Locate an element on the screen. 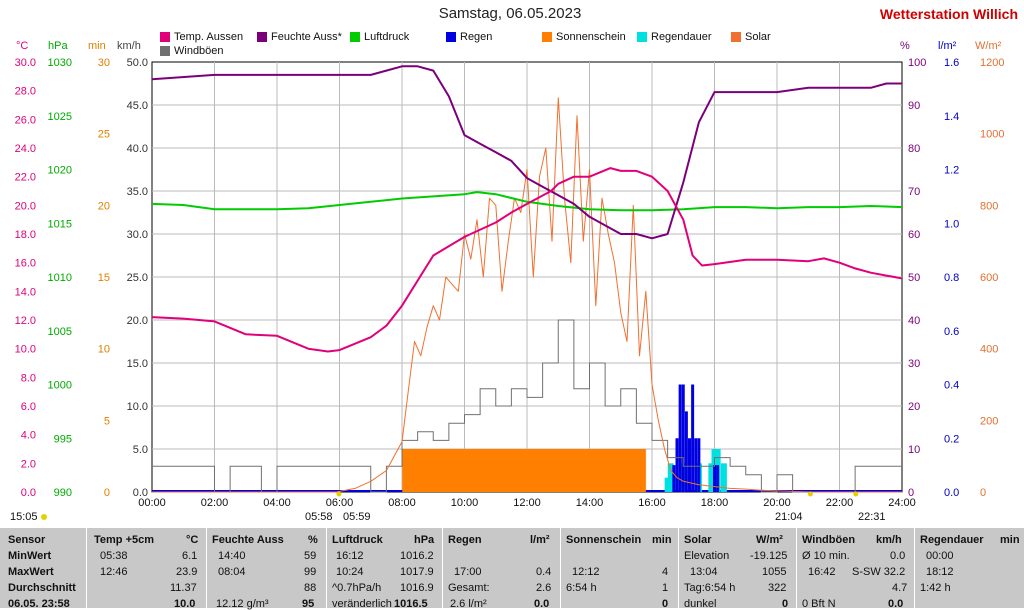  press-tick-label: 1020 is located at coordinates (60, 171).